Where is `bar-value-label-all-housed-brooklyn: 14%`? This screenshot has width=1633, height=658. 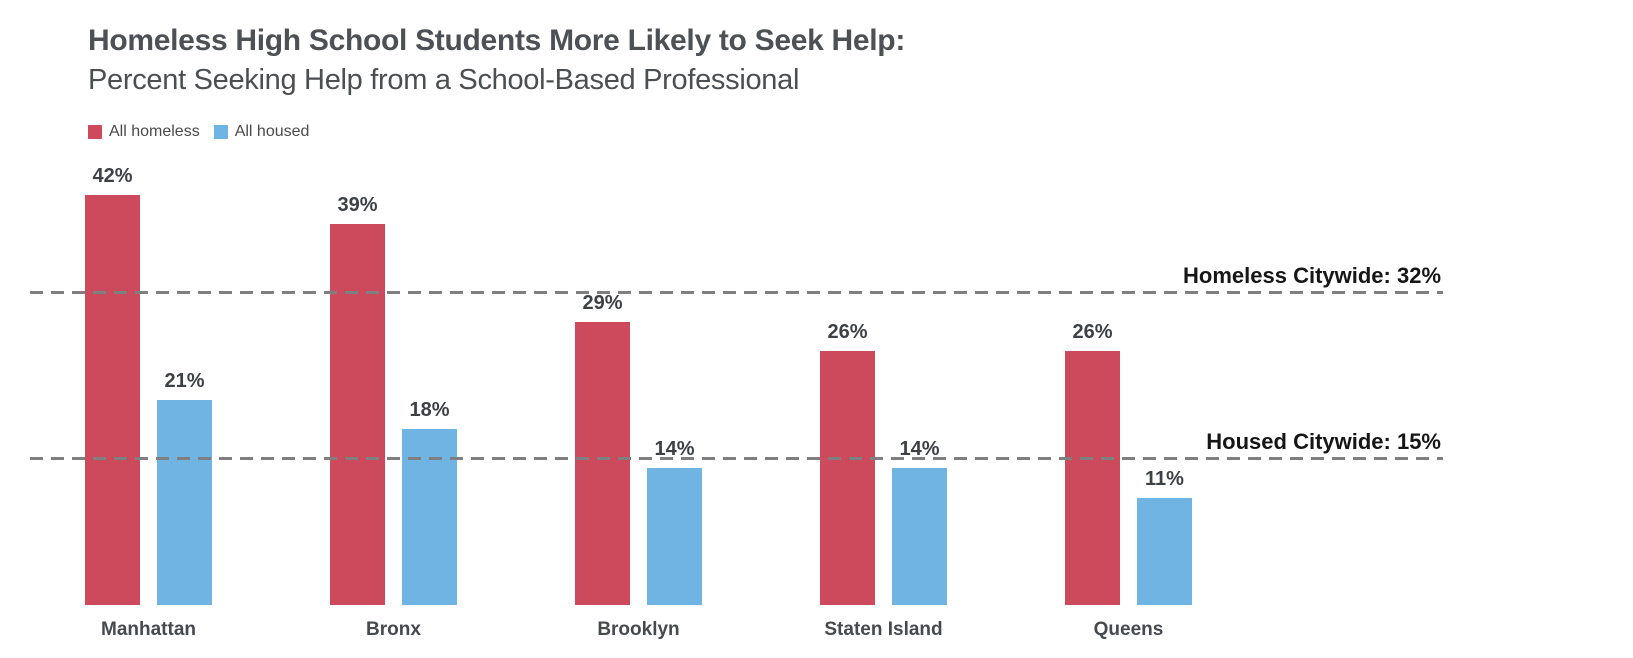
bar-value-label-all-housed-brooklyn: 14% is located at coordinates (674, 449).